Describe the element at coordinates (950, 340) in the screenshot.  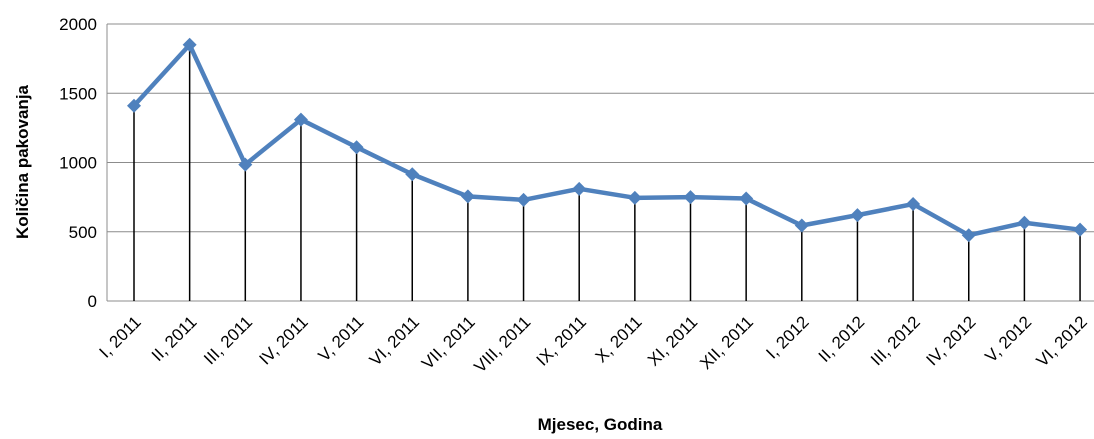
I see `x-tick-label: IV, 2012` at that location.